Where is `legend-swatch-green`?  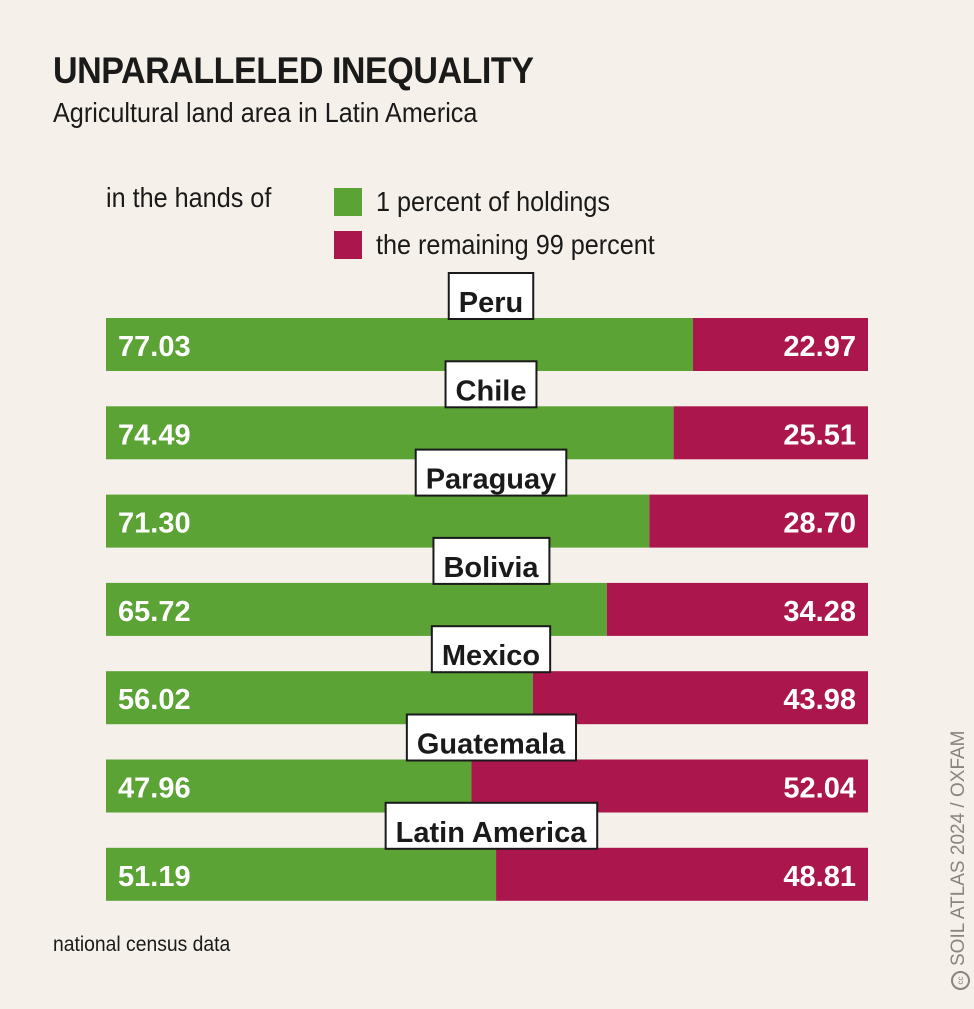
legend-swatch-green is located at coordinates (348, 202).